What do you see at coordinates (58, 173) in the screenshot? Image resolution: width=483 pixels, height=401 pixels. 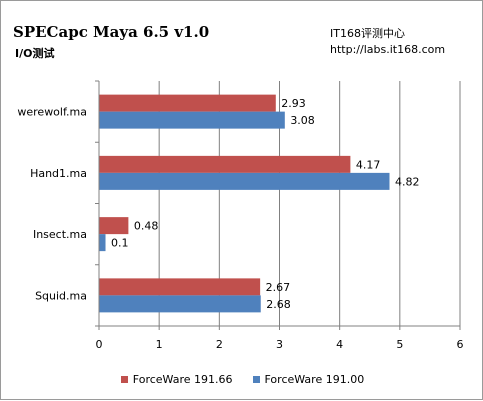 I see `y-category-label: Hand1.ma` at bounding box center [58, 173].